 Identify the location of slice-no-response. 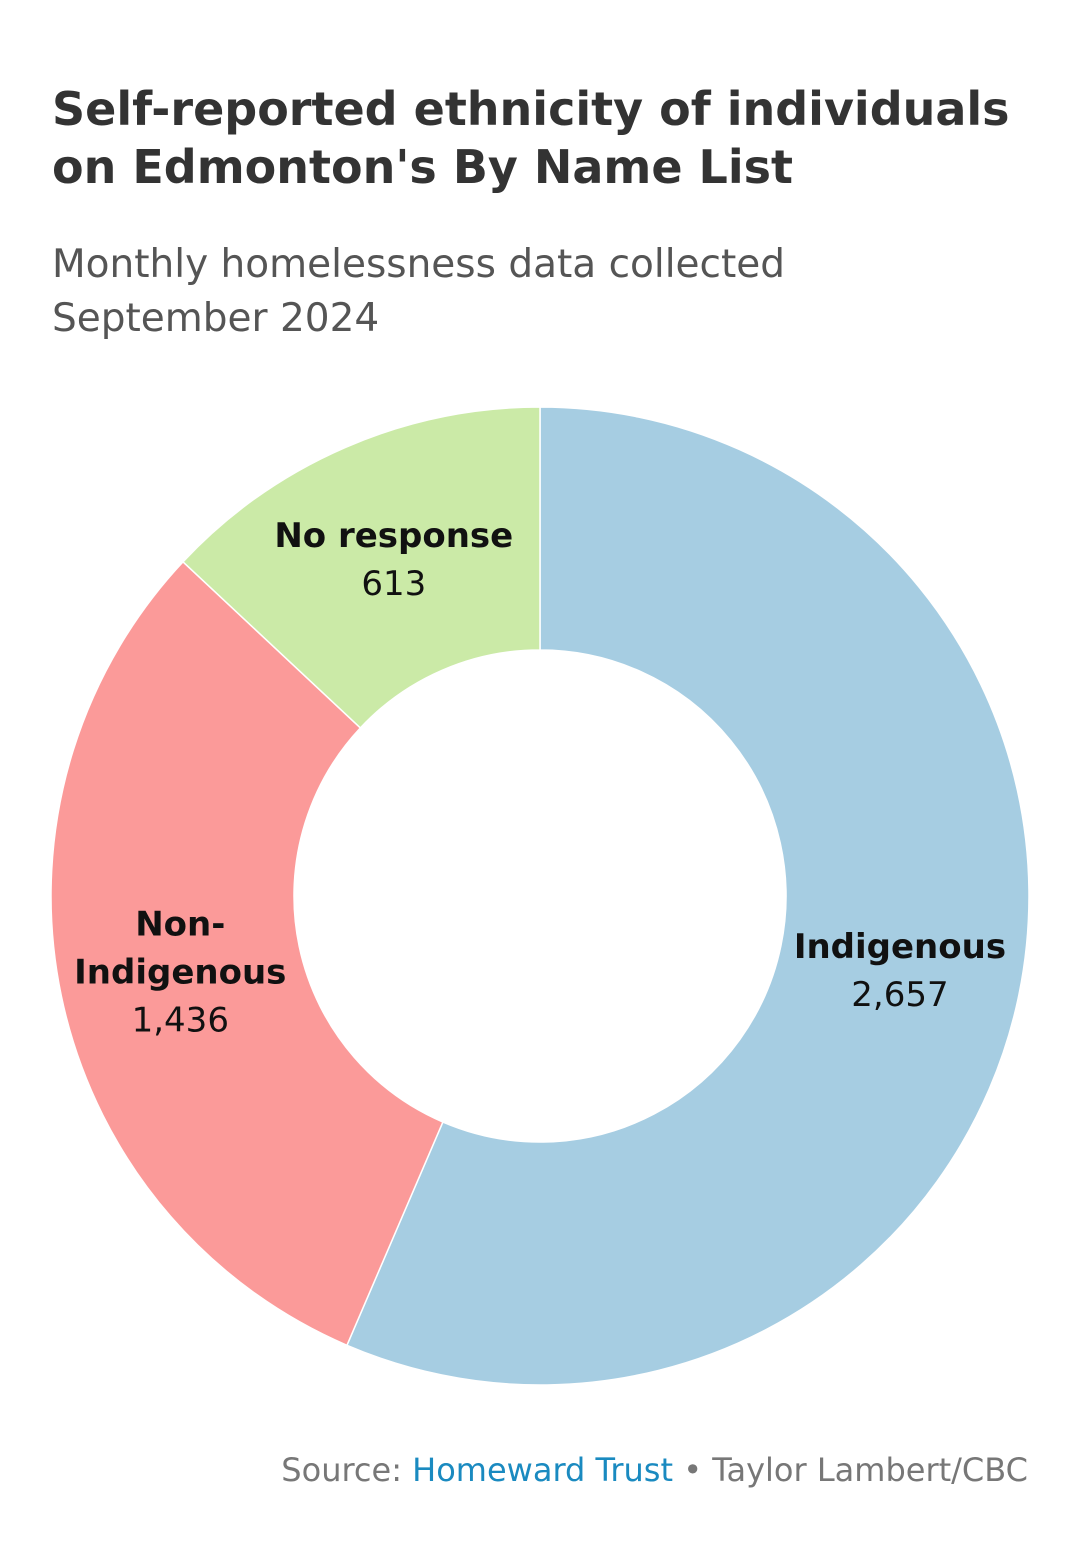
(361, 567).